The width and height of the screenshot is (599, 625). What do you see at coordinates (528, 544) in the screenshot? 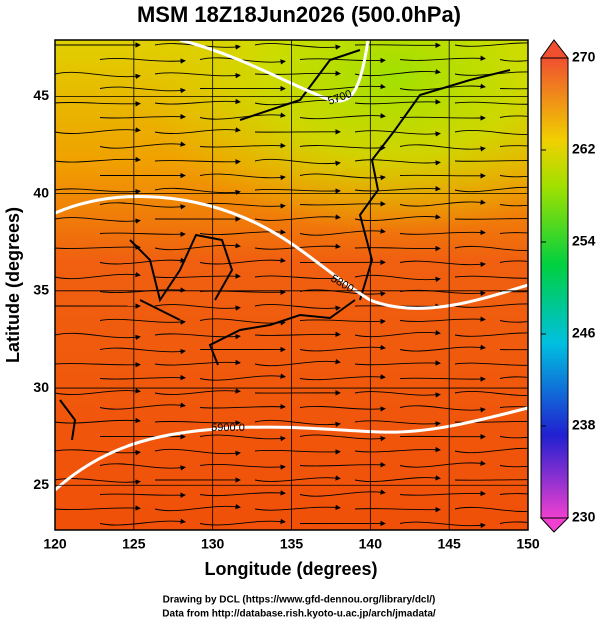
I see `x-tick-label: 150` at bounding box center [528, 544].